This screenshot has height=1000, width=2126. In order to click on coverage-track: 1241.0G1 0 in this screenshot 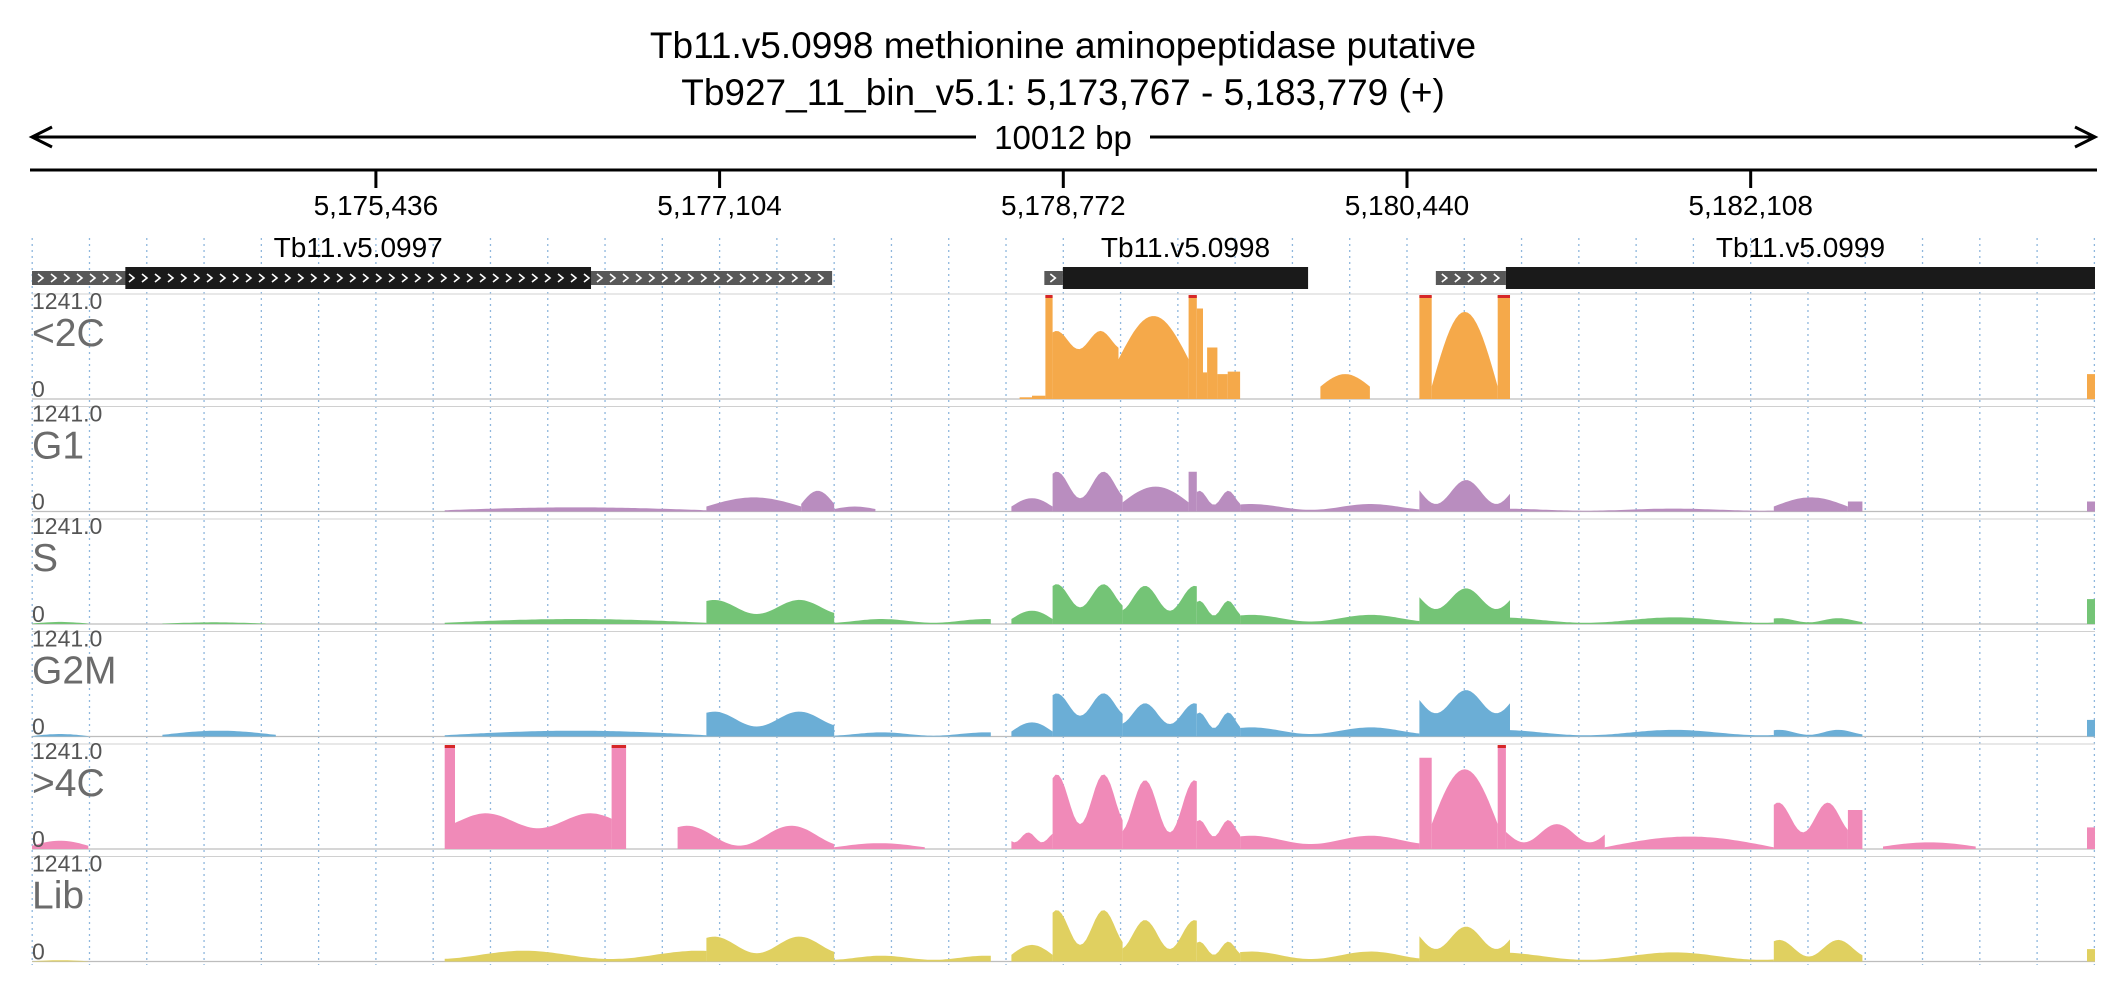, I will do `click(1063, 458)`.